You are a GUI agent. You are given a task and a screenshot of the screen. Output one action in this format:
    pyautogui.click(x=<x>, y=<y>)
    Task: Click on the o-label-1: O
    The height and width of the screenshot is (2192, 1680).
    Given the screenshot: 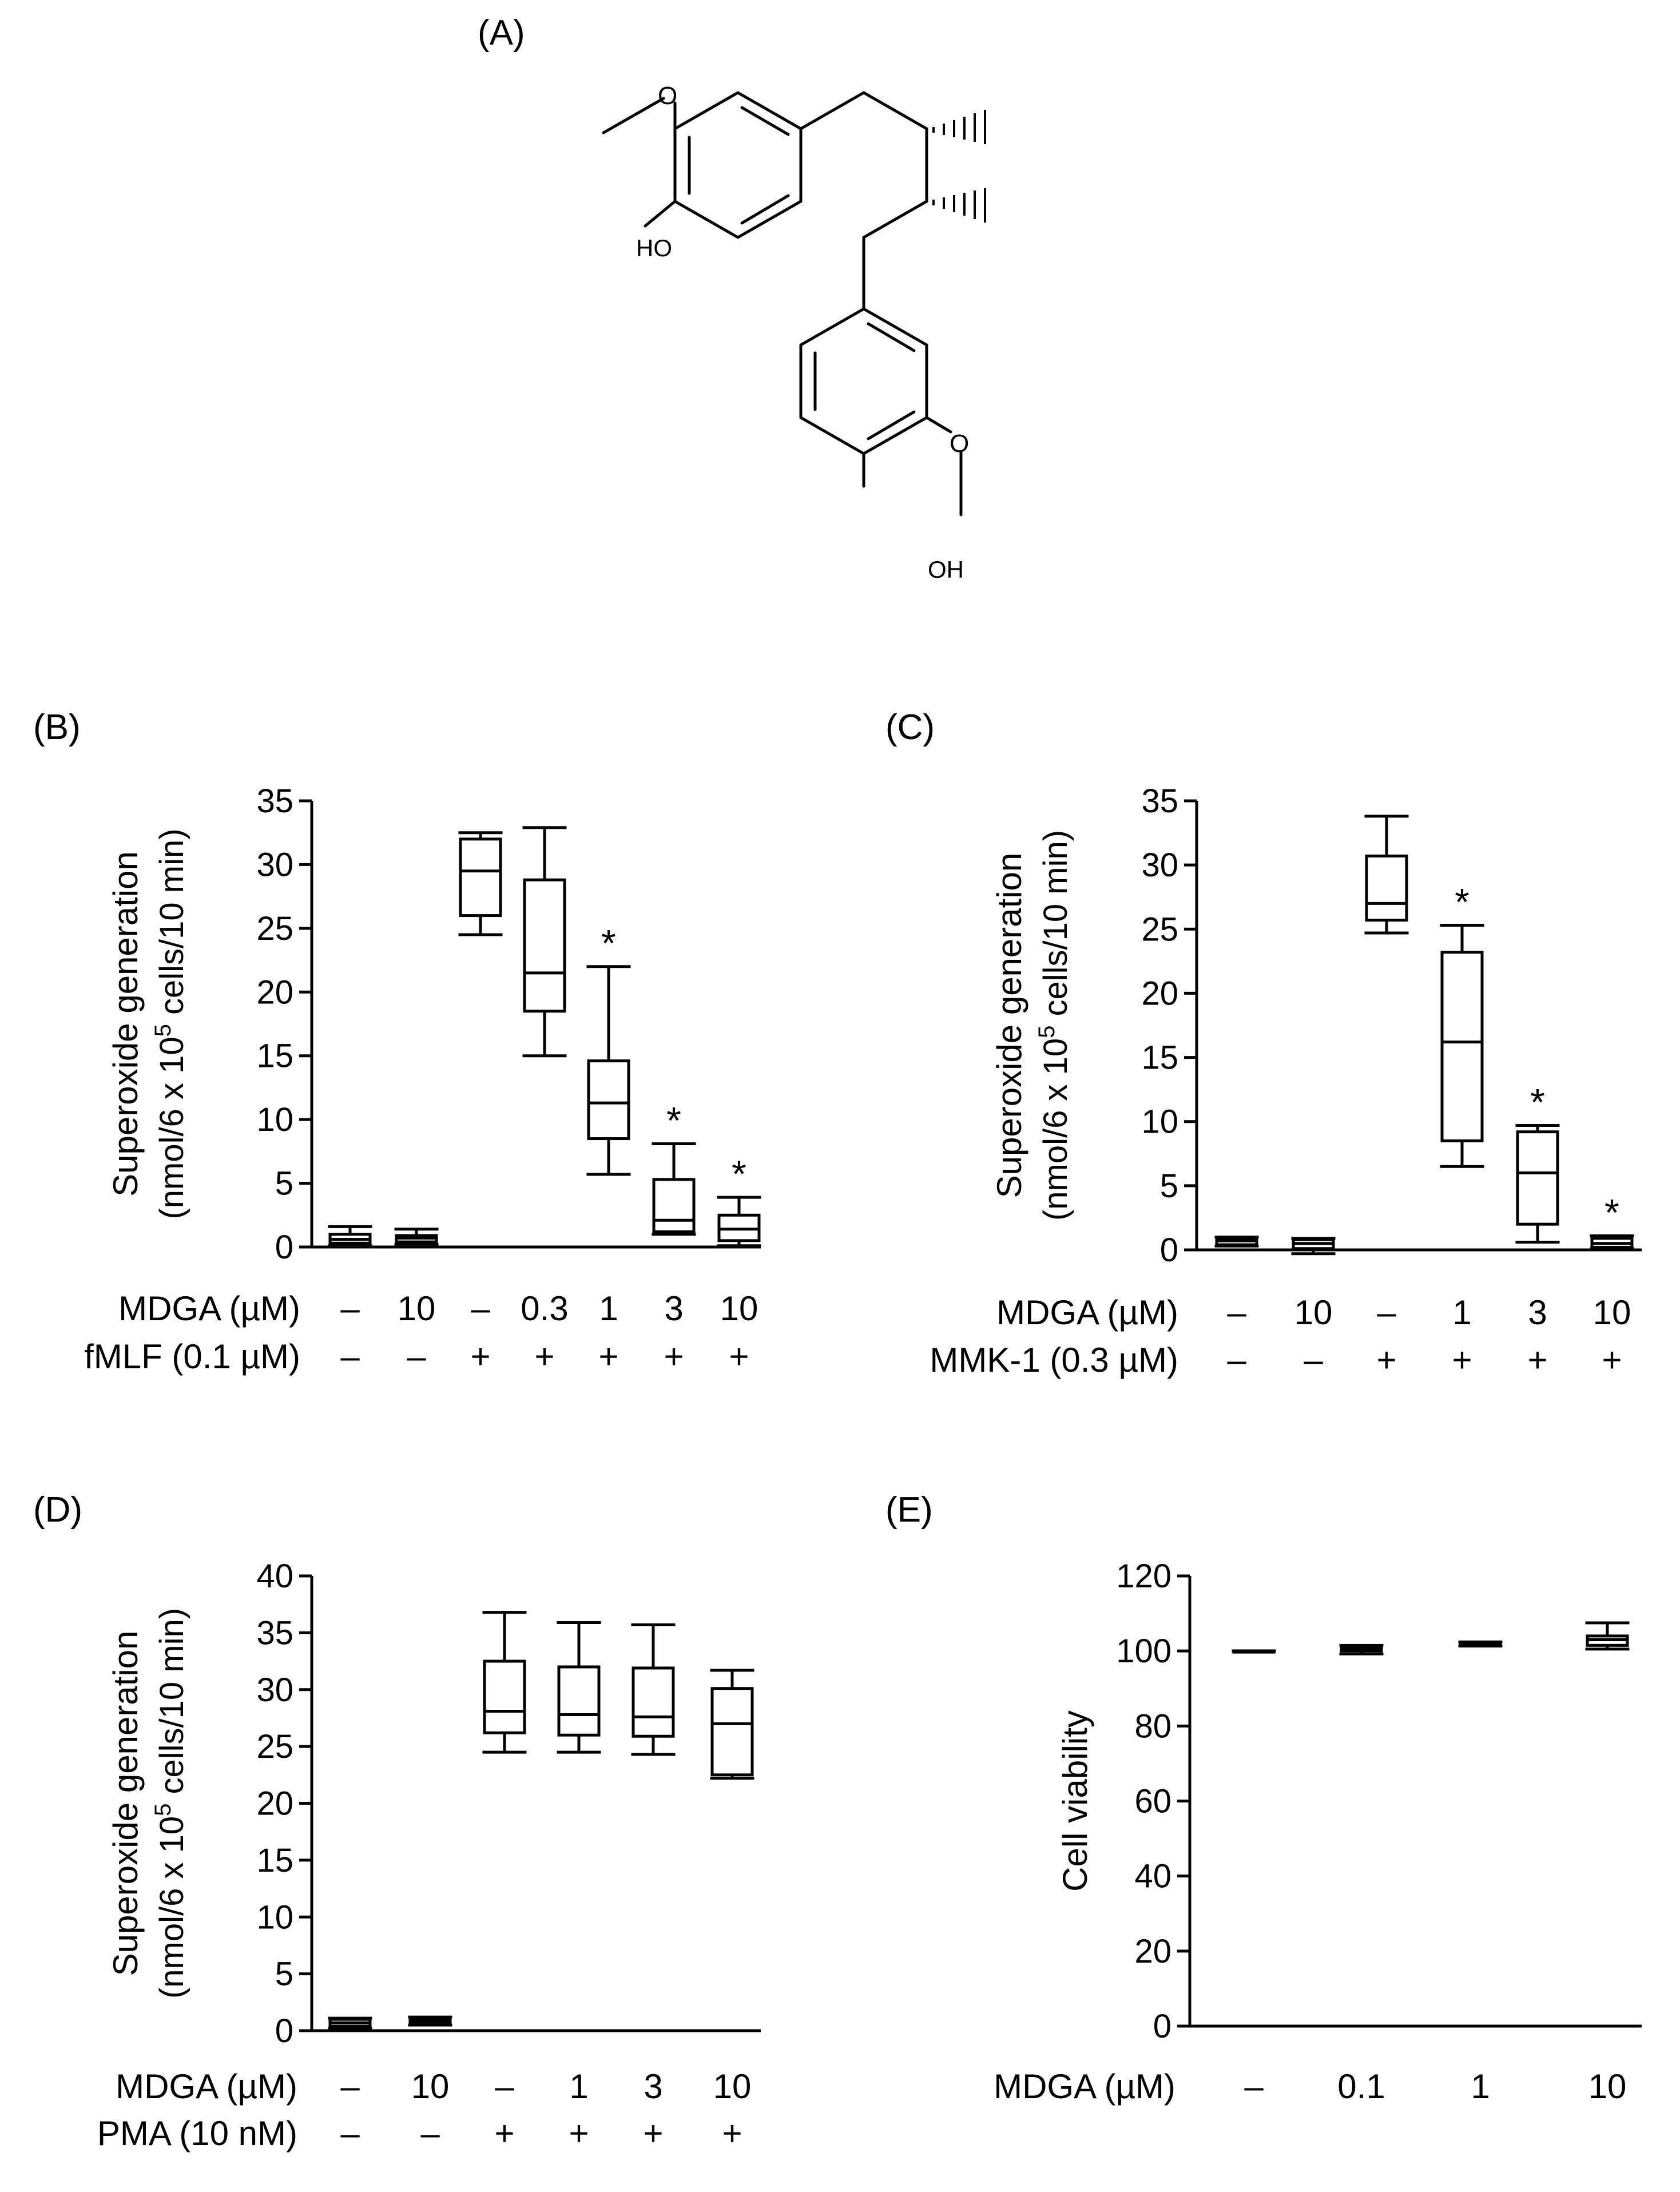 What is the action you would take?
    pyautogui.click(x=668, y=96)
    